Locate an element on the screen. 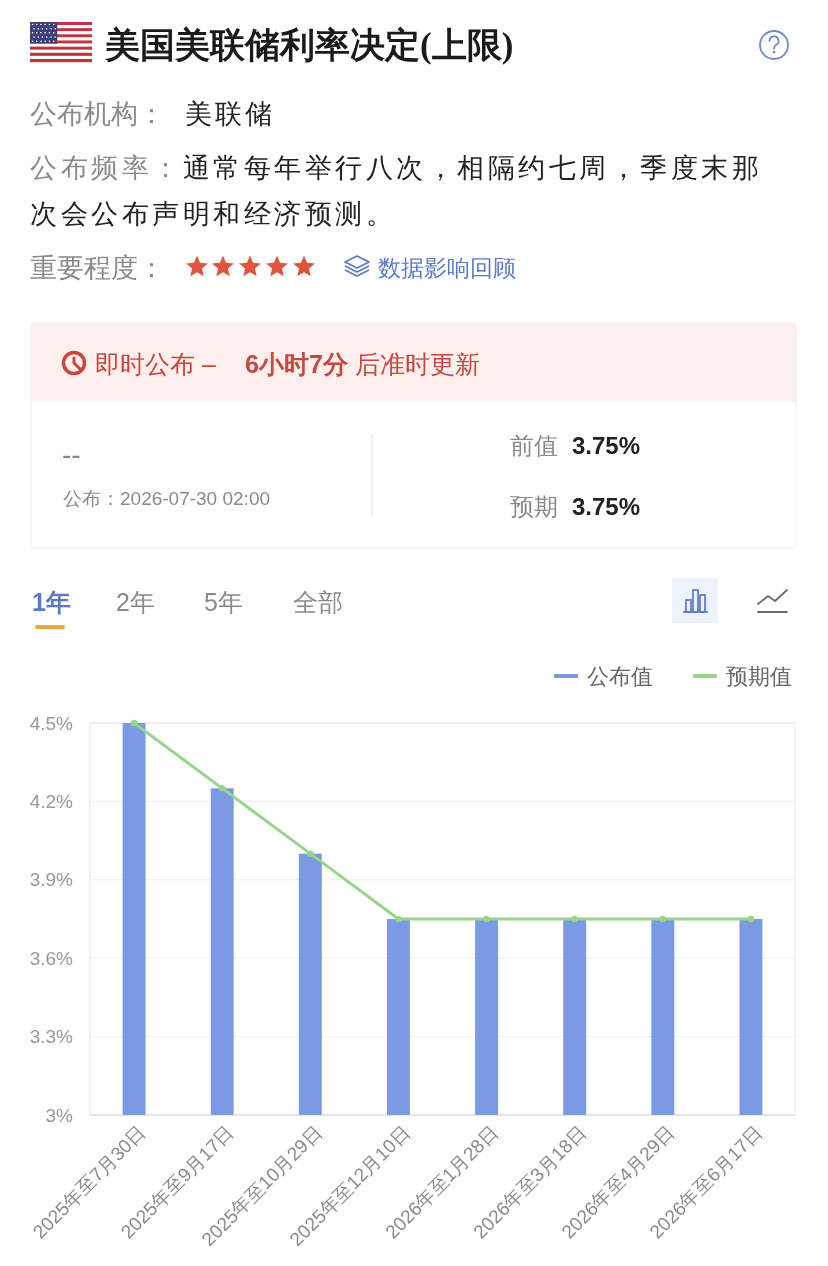 This screenshot has height=1266, width=828. text: 美联储 is located at coordinates (230, 114).